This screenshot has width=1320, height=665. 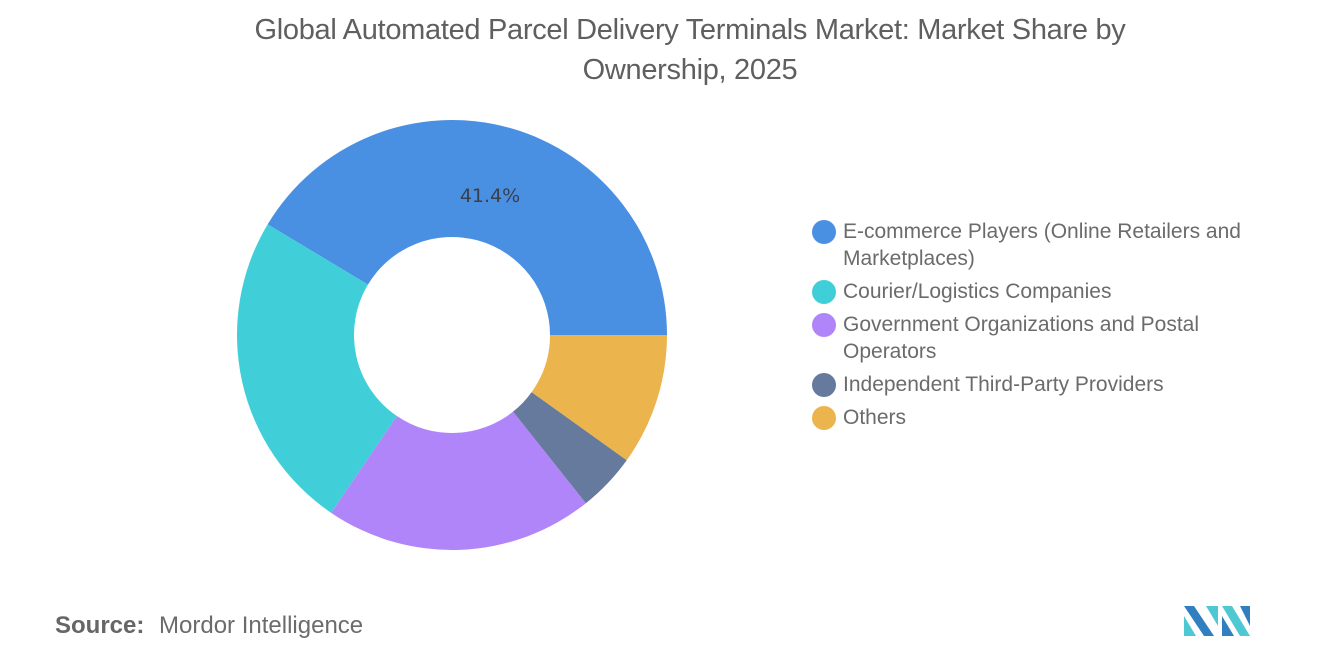 What do you see at coordinates (1217, 621) in the screenshot?
I see `mordor-intelligence-logo-icon` at bounding box center [1217, 621].